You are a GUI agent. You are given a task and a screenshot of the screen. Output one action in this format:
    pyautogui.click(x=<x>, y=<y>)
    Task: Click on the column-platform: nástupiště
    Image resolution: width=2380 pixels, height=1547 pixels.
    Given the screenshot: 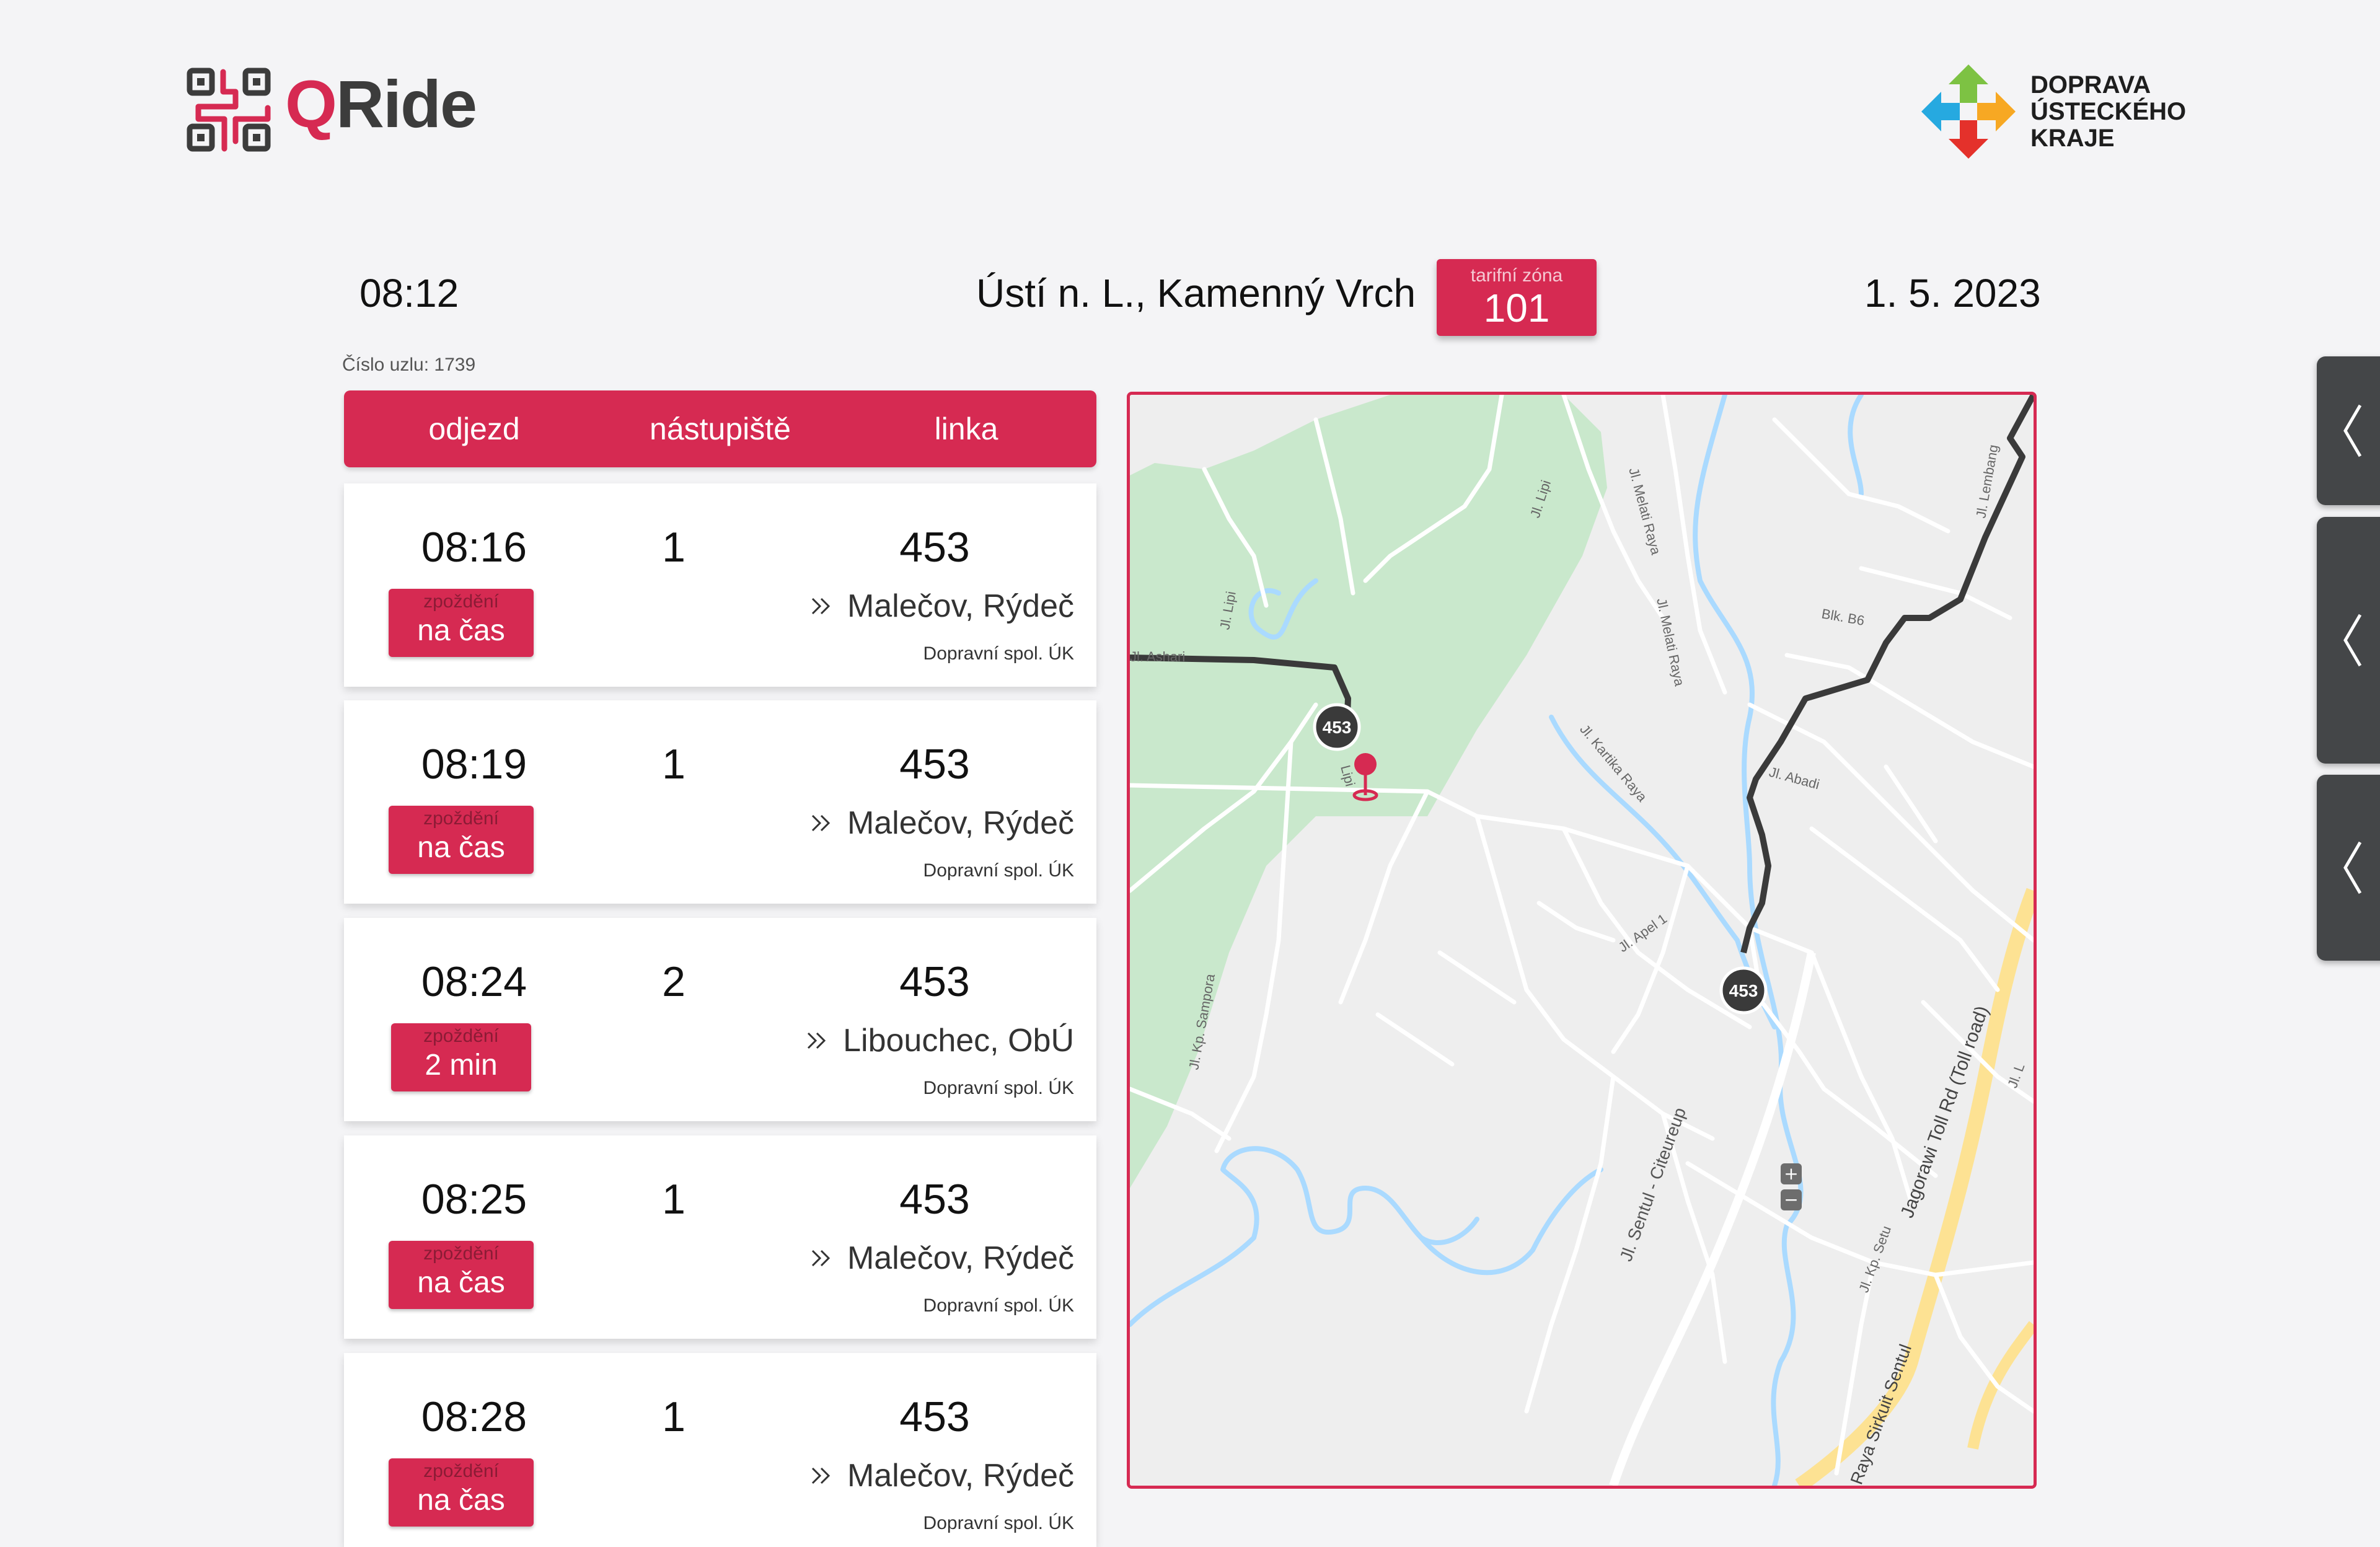 What is the action you would take?
    pyautogui.click(x=720, y=429)
    